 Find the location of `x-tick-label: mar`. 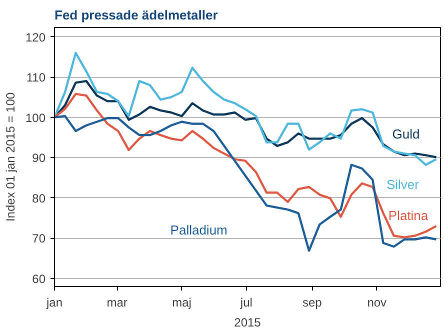

x-tick-label: mar is located at coordinates (117, 303).